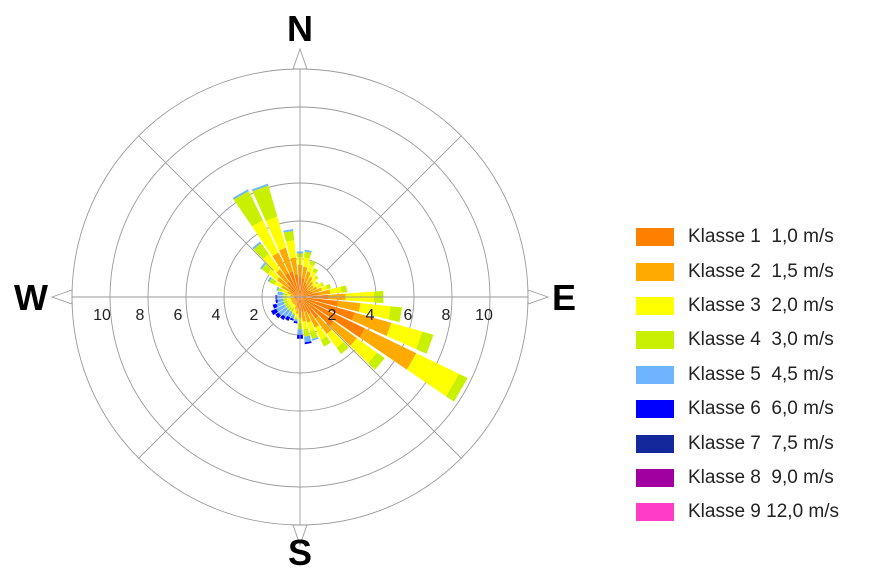 The height and width of the screenshot is (574, 896). Describe the element at coordinates (408, 315) in the screenshot. I see `tick-label-east-6: 6` at that location.